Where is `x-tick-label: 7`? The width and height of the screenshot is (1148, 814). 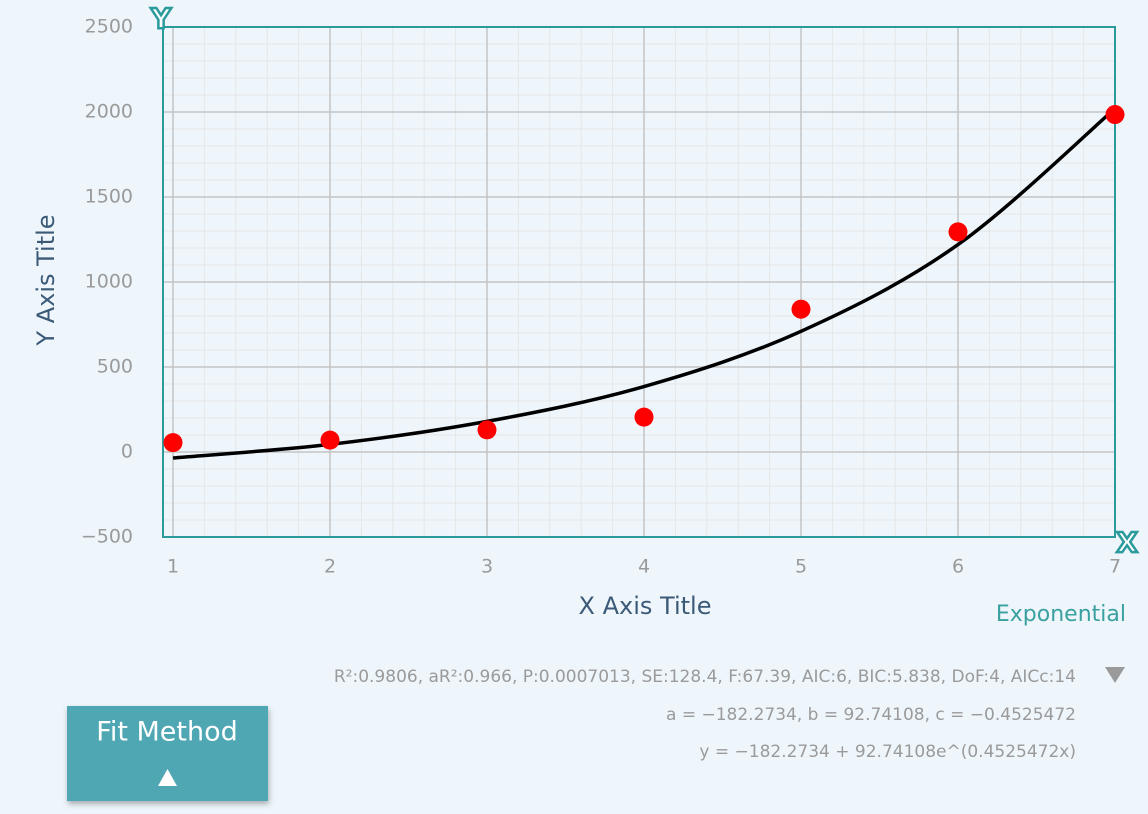 x-tick-label: 7 is located at coordinates (1115, 567).